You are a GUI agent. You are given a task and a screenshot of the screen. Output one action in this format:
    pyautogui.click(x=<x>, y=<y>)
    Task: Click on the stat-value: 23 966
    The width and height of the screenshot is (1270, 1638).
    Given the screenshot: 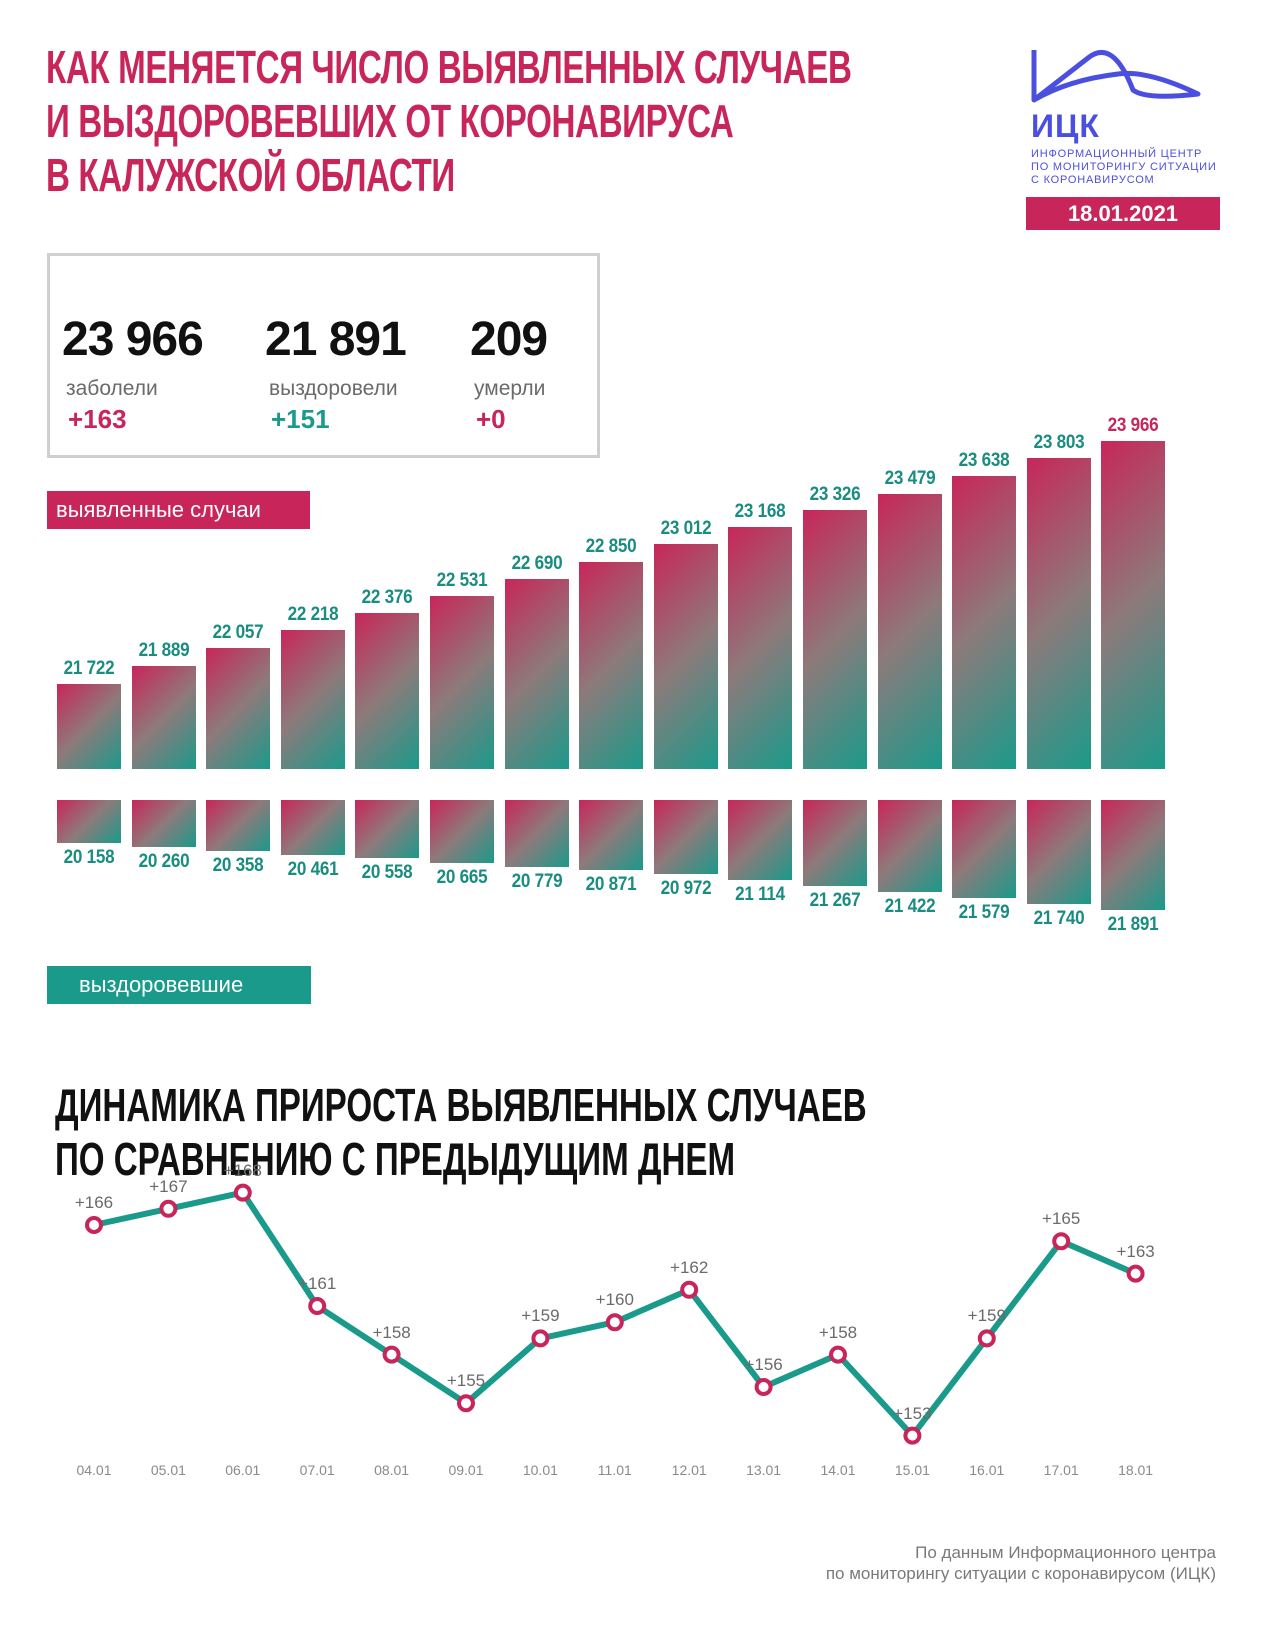 What is the action you would take?
    pyautogui.click(x=133, y=339)
    